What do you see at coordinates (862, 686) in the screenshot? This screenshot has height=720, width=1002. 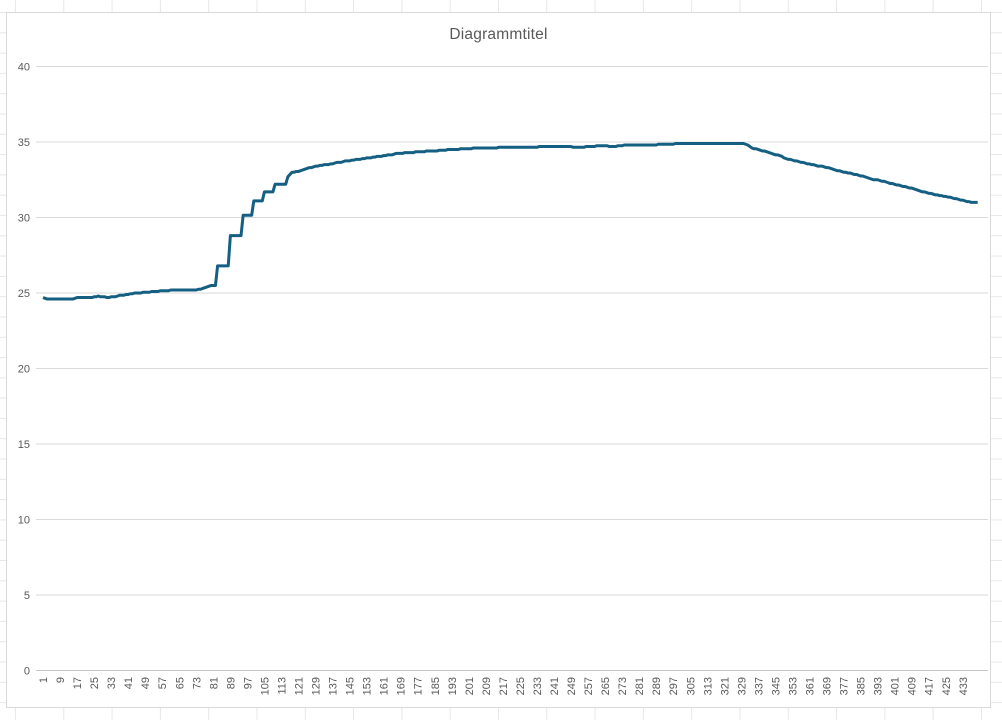 I see `x-axis-tick-label: 385` at bounding box center [862, 686].